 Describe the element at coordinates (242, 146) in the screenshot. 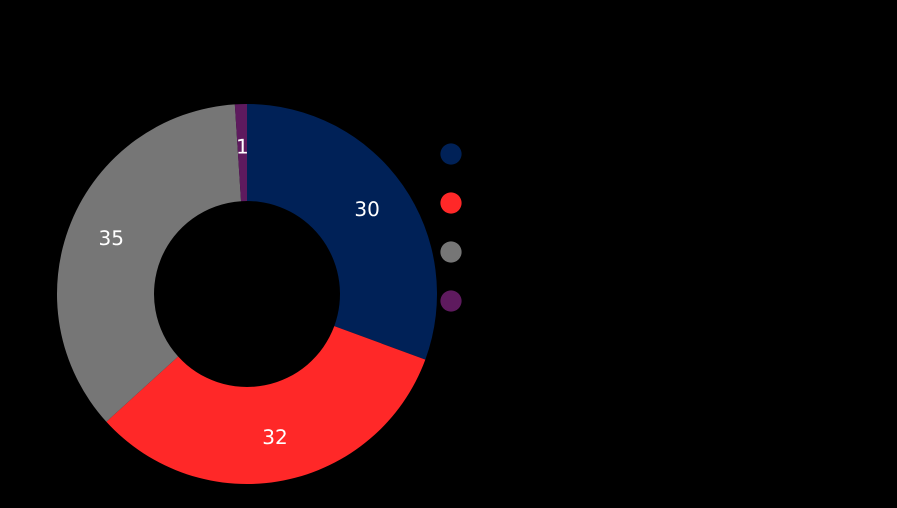

I see `data-label: 1` at that location.